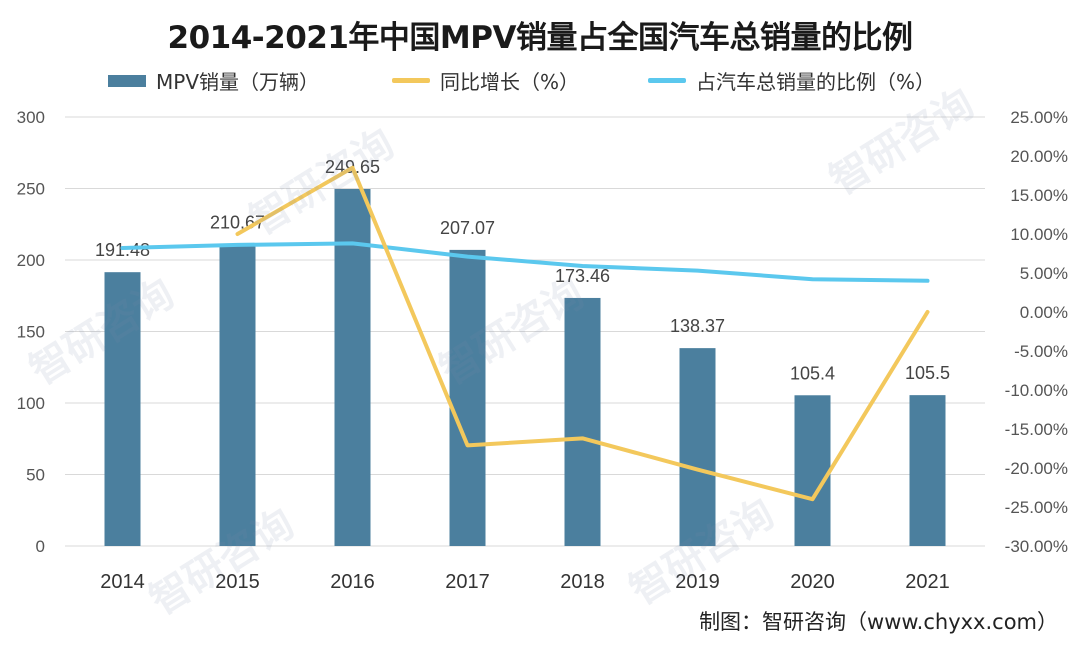 This screenshot has height=648, width=1080. I want to click on source-note: 制图：智研咨询（www.chyxx.com）, so click(878, 622).